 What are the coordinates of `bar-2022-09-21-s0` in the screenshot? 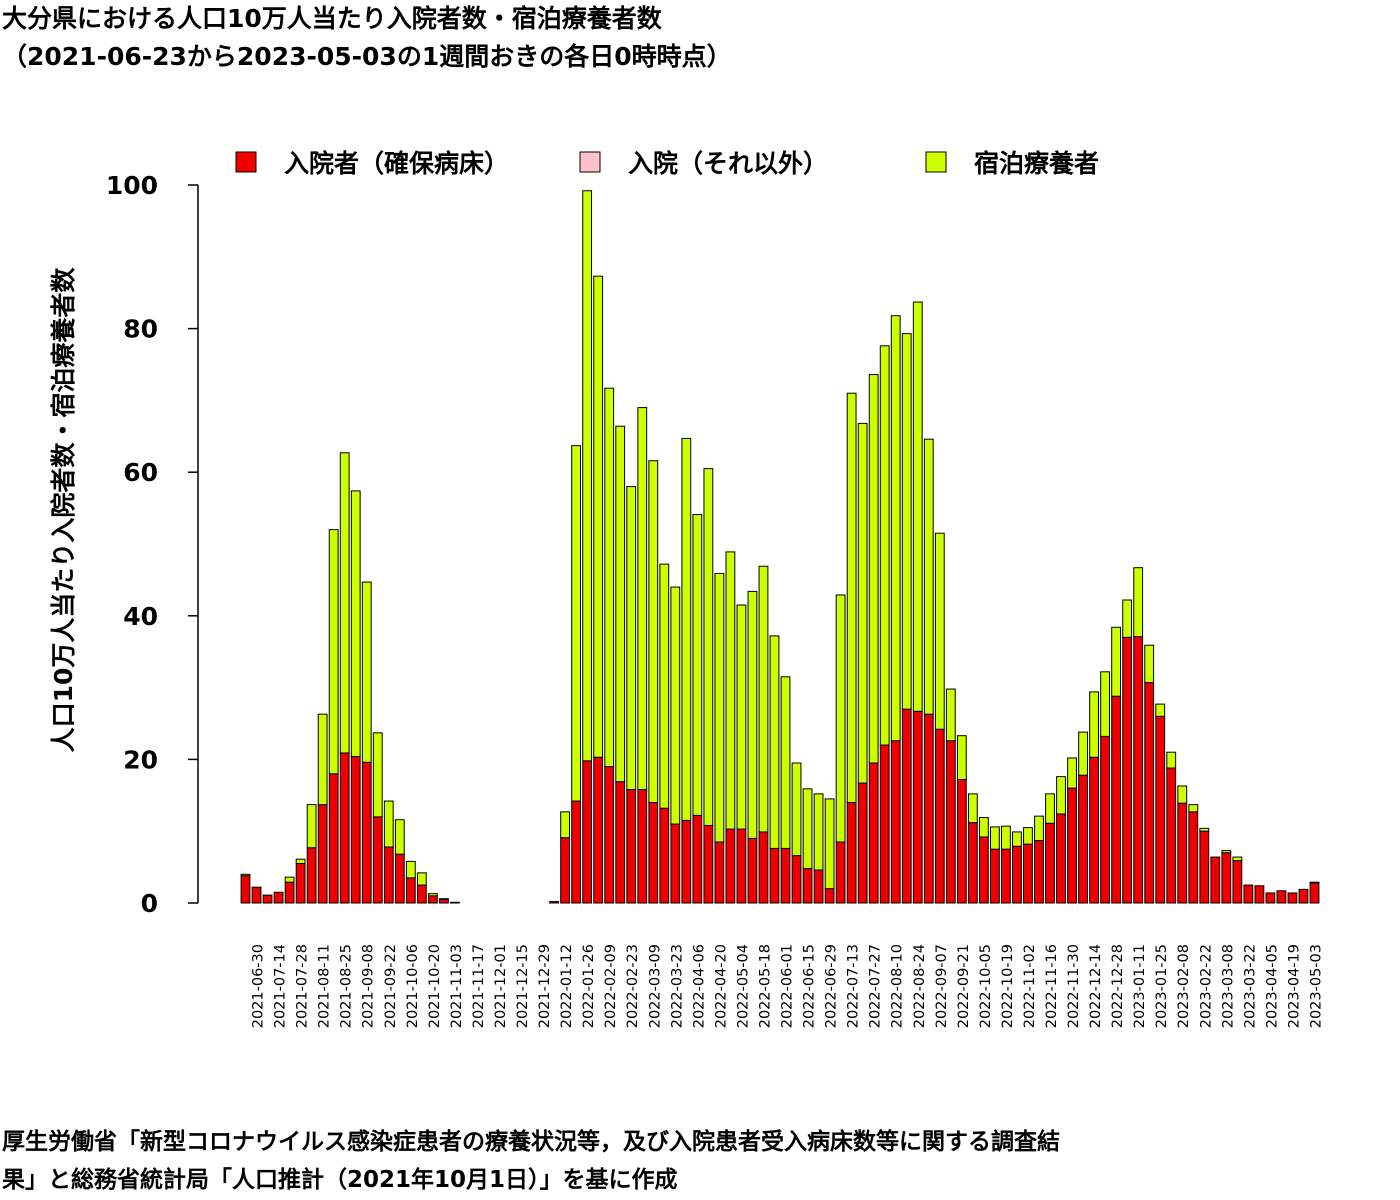 It's located at (961, 841).